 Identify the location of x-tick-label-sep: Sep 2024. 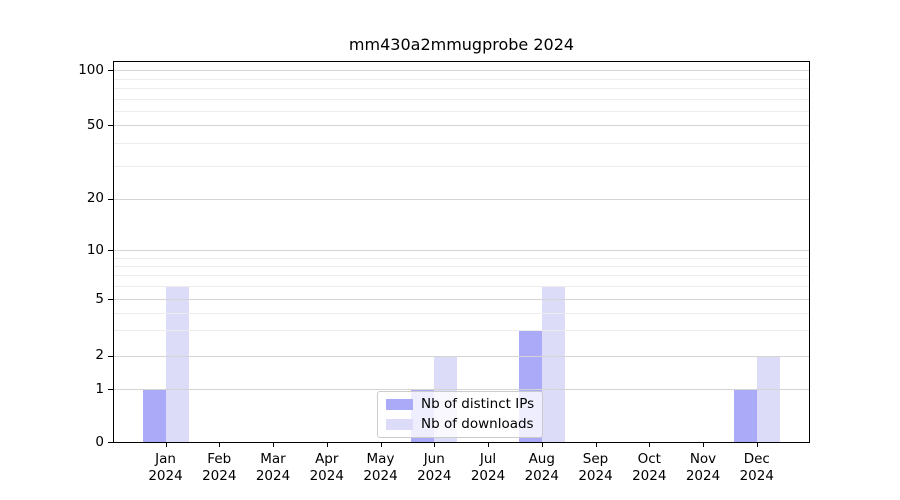
(595, 467).